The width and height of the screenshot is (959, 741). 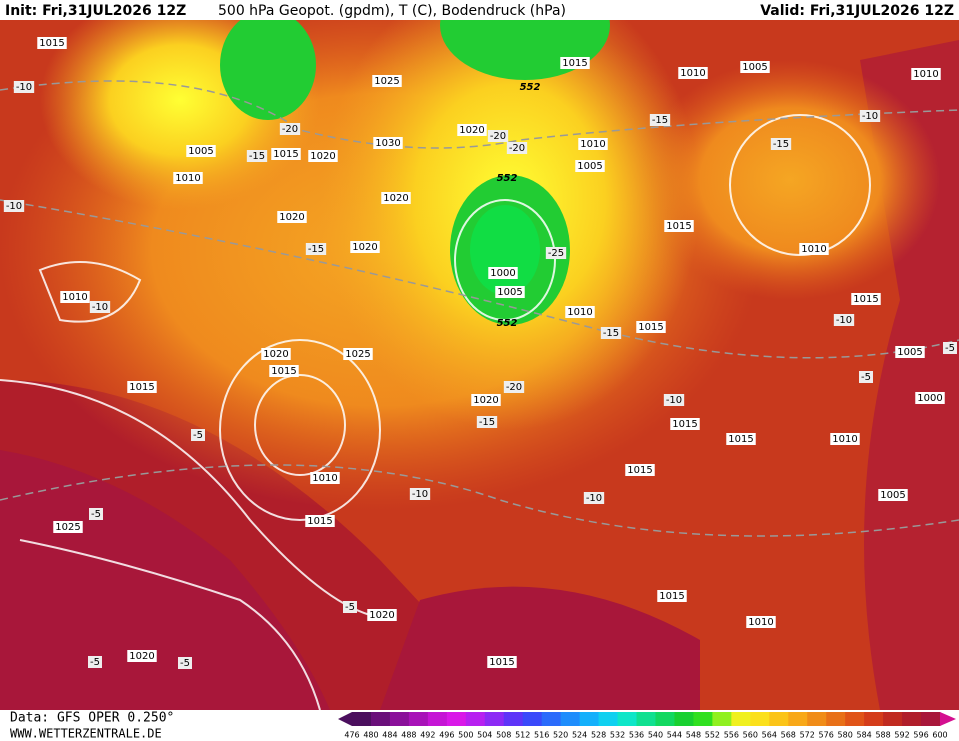 What do you see at coordinates (505, 250) in the screenshot?
I see `trough-core` at bounding box center [505, 250].